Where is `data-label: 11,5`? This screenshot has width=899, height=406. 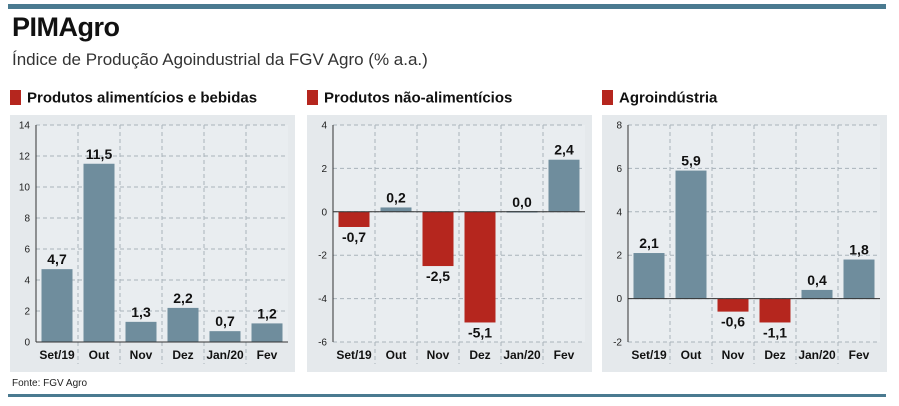 data-label: 11,5 is located at coordinates (99, 154).